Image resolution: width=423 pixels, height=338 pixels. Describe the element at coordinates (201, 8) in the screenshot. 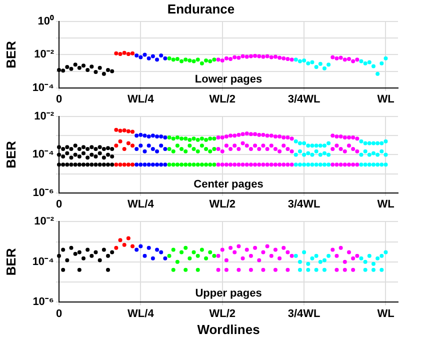

I see `chart-title: Endurance` at that location.